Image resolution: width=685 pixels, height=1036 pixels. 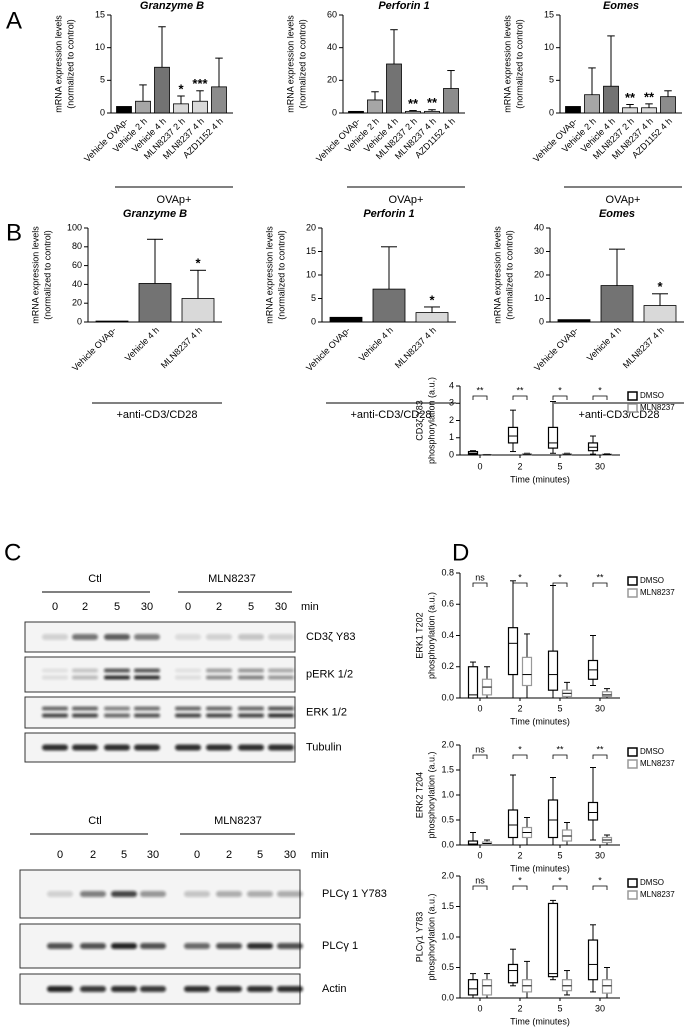 I want to click on y-tick-label: 15, so click(x=549, y=14).